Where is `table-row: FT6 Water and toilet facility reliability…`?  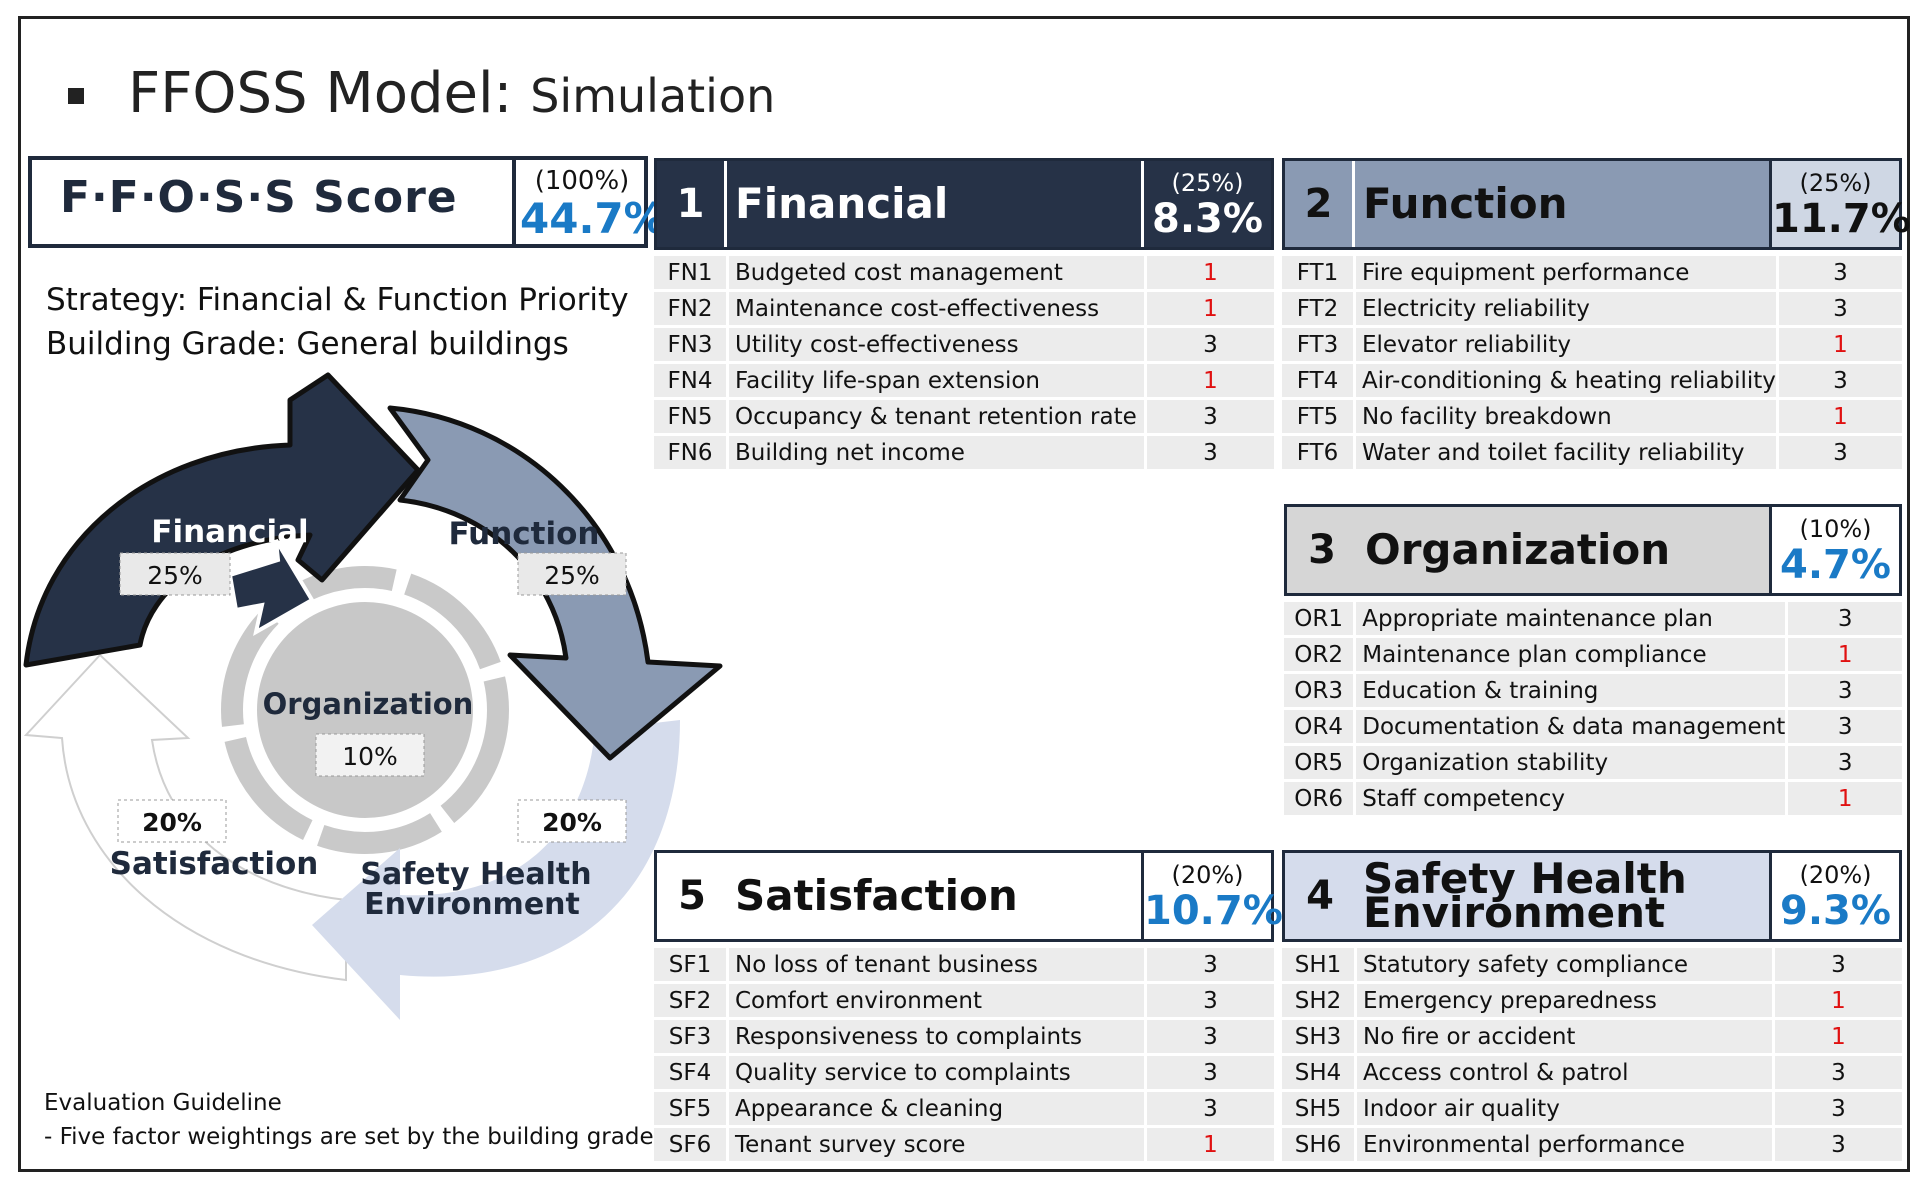 table-row: FT6 Water and toilet facility reliability… is located at coordinates (1592, 452).